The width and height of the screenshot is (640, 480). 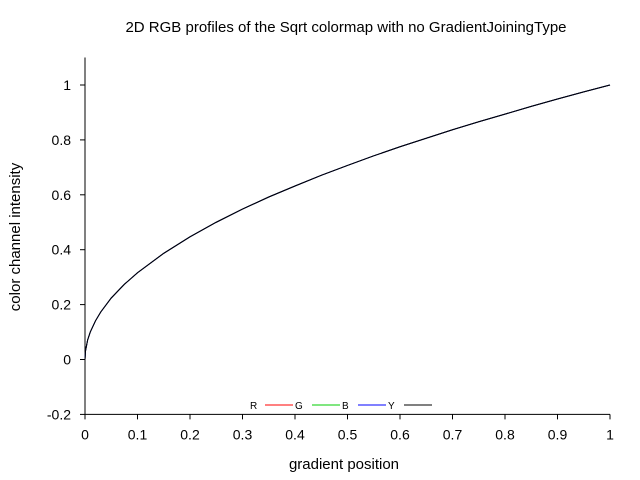 What do you see at coordinates (348, 434) in the screenshot?
I see `x-tick-label: 0.5` at bounding box center [348, 434].